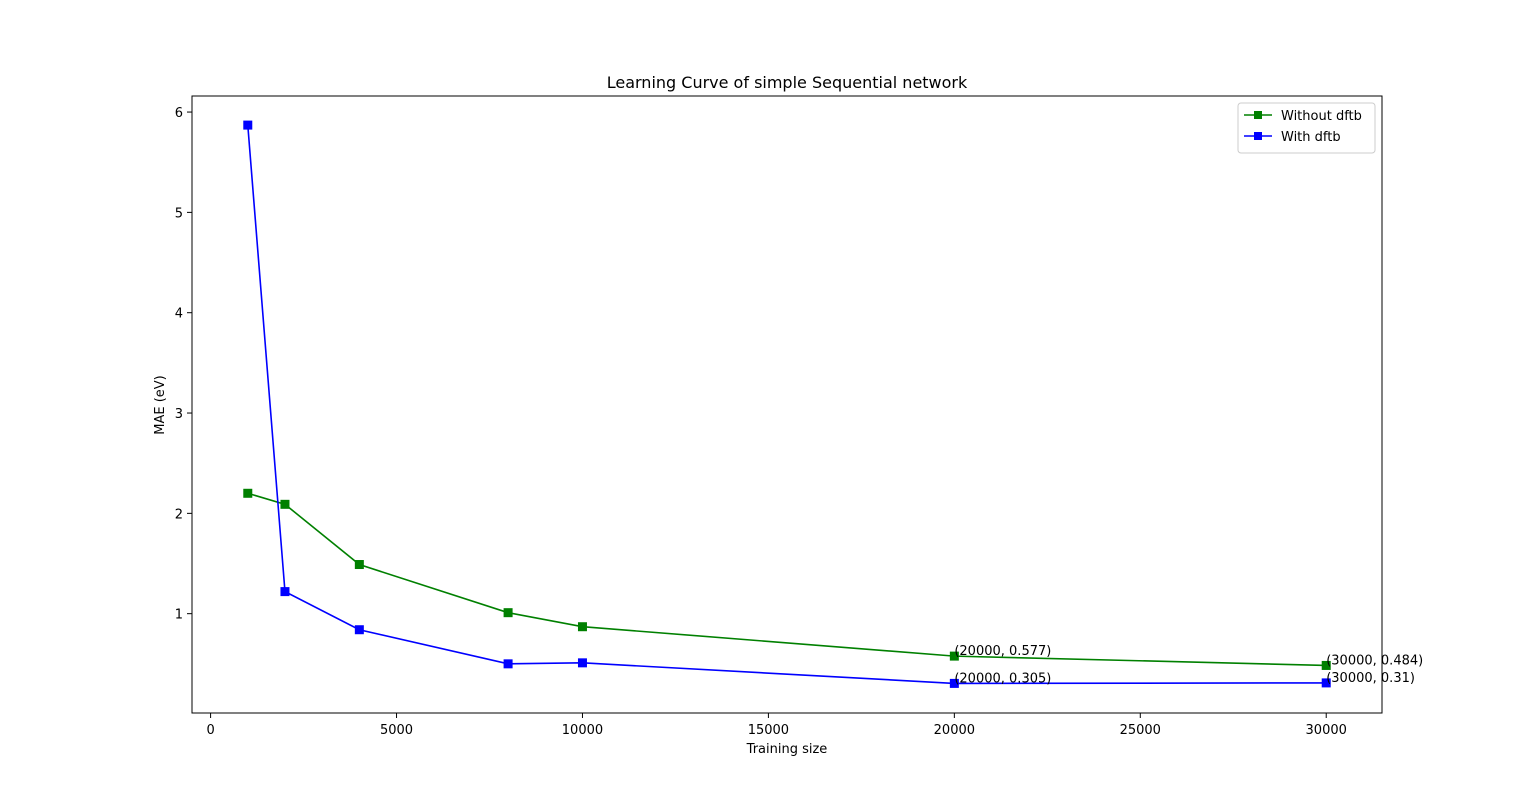 The width and height of the screenshot is (1536, 801). What do you see at coordinates (1321, 116) in the screenshot?
I see `legend-label: Without dftb` at bounding box center [1321, 116].